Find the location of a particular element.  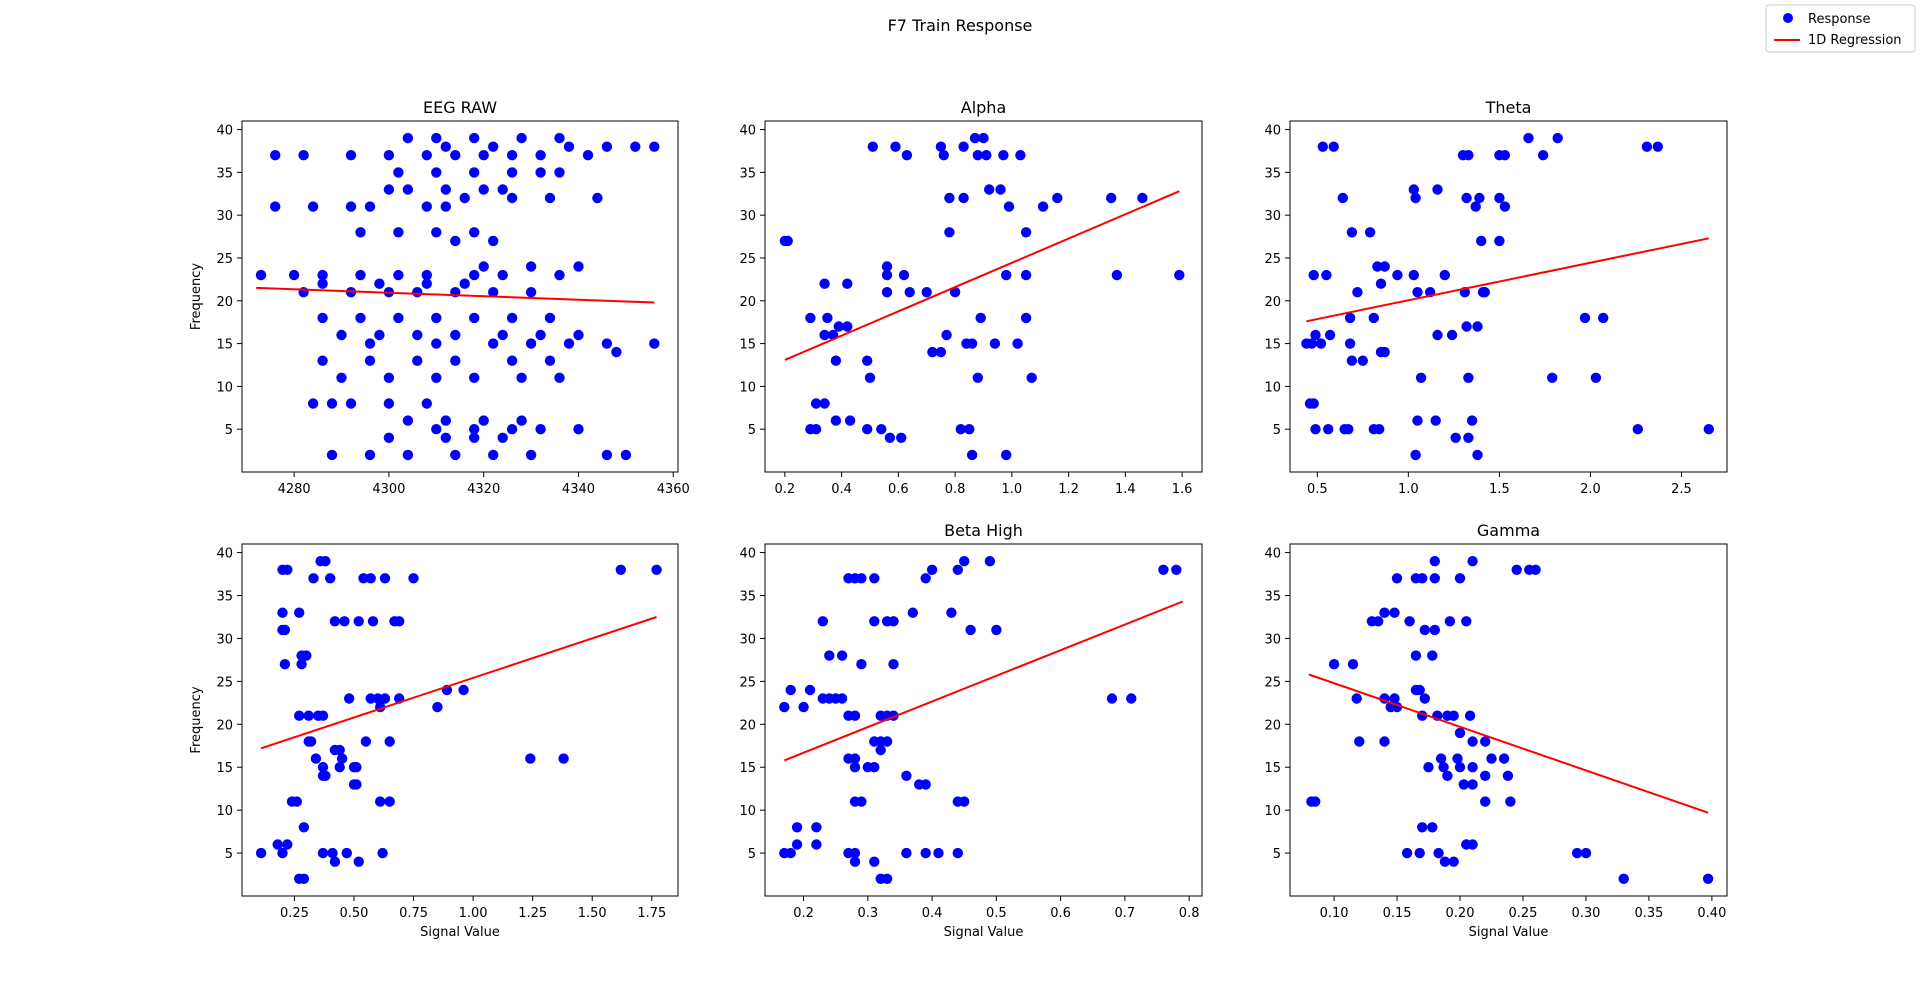

x-tick-label: 4340 is located at coordinates (578, 489).